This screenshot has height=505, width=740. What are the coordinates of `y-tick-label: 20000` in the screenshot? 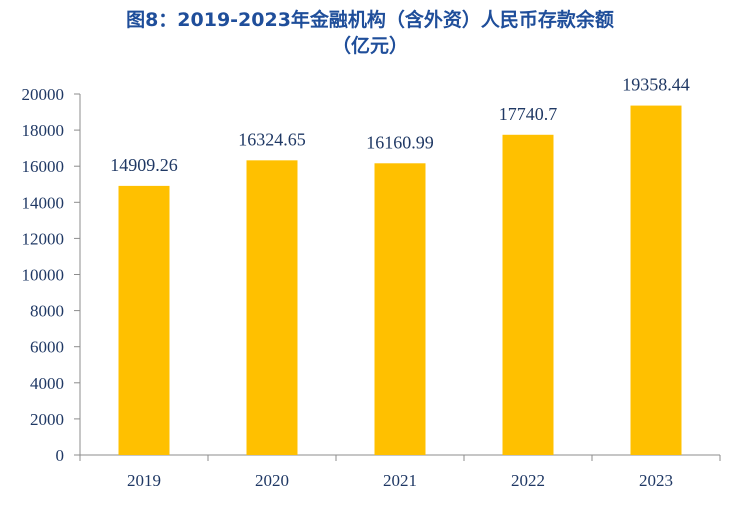 It's located at (43, 94).